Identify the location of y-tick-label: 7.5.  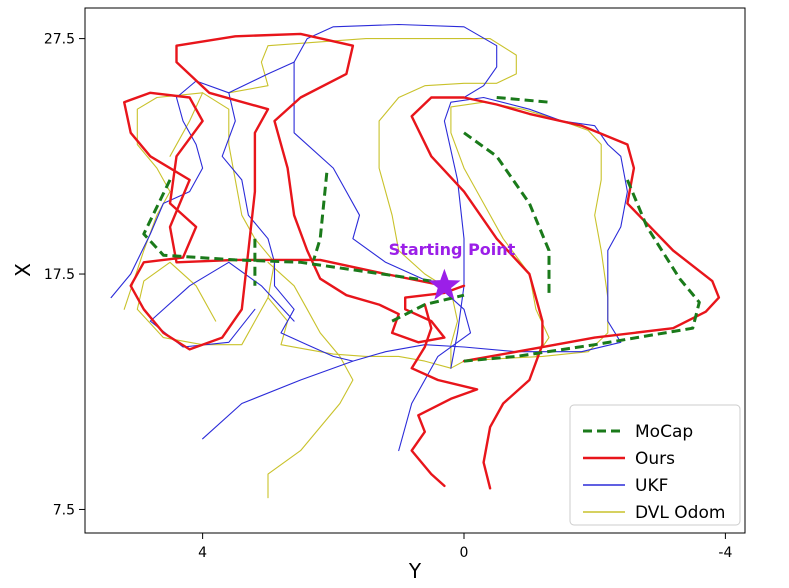
(64, 510).